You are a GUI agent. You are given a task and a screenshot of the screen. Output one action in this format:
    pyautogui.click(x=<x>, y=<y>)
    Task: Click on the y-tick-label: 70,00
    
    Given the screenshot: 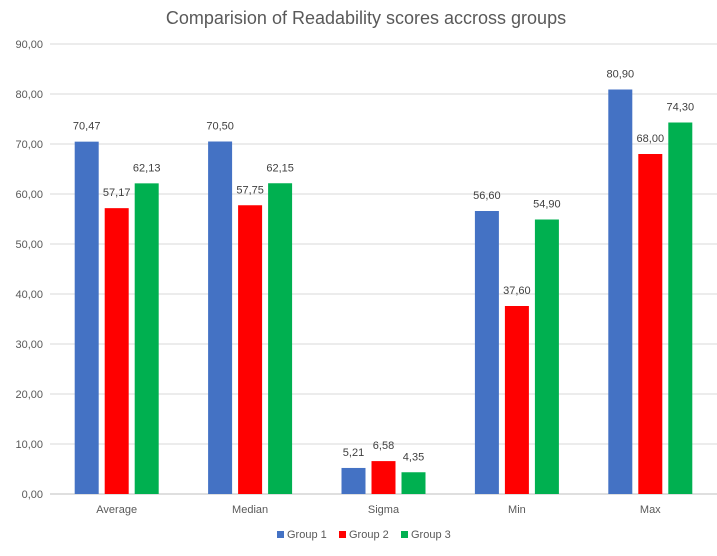 What is the action you would take?
    pyautogui.click(x=29, y=145)
    